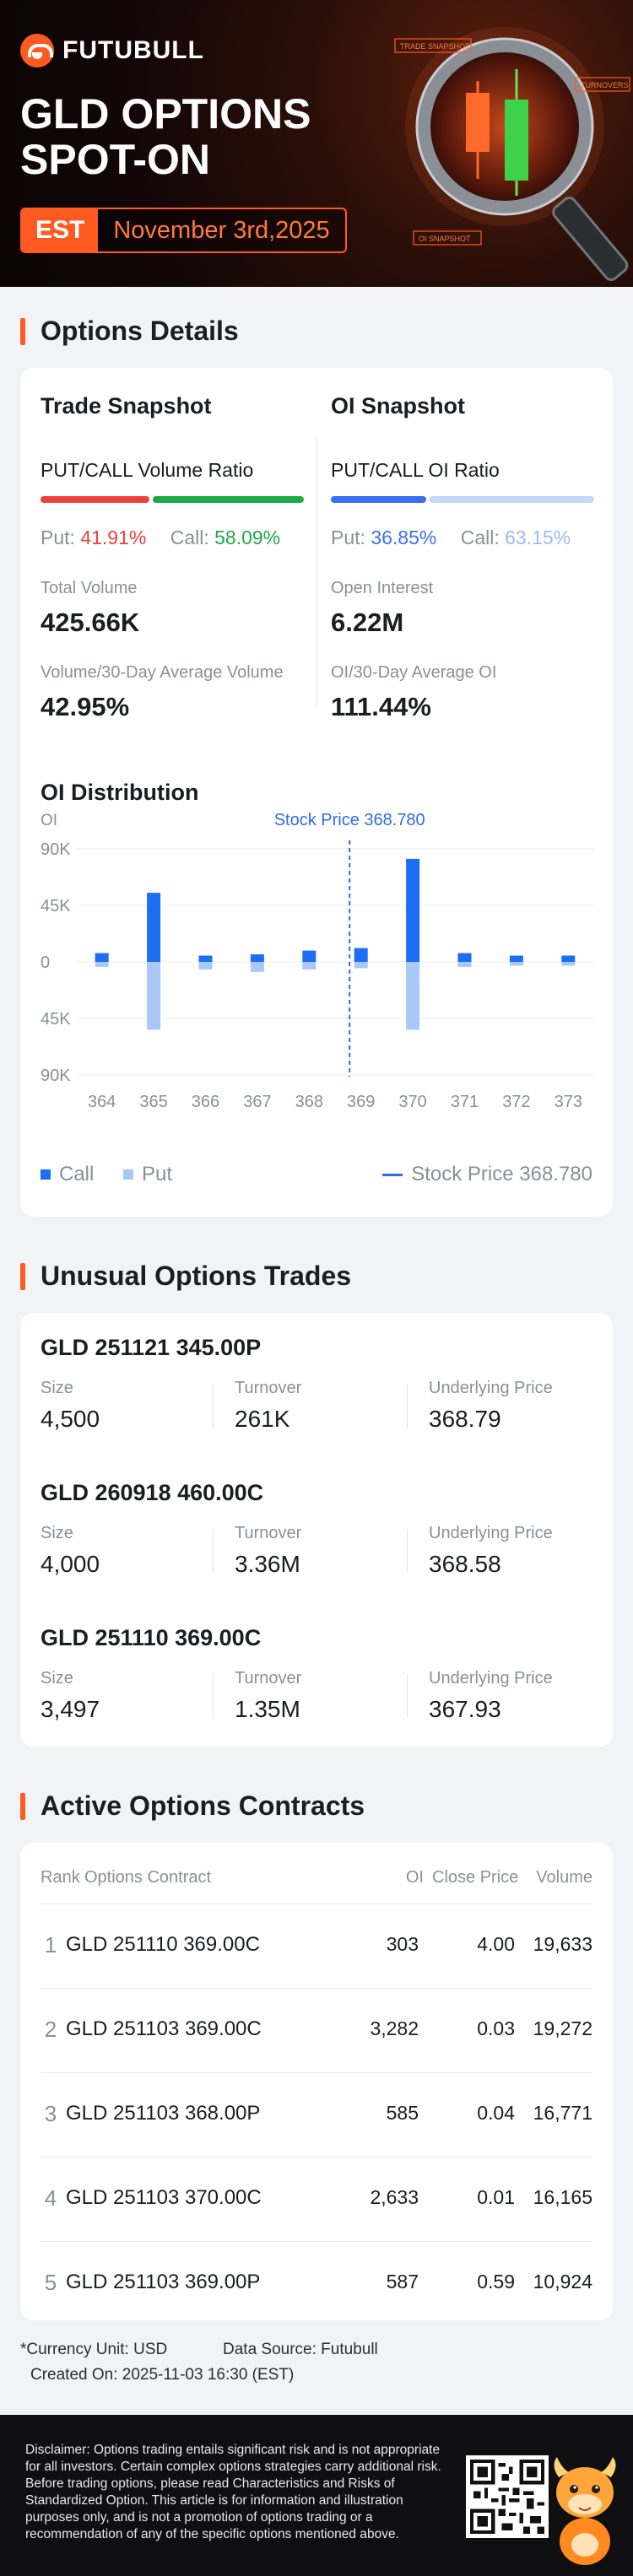 The image size is (633, 2576). I want to click on trade-3-size-label: Size, so click(57, 1678).